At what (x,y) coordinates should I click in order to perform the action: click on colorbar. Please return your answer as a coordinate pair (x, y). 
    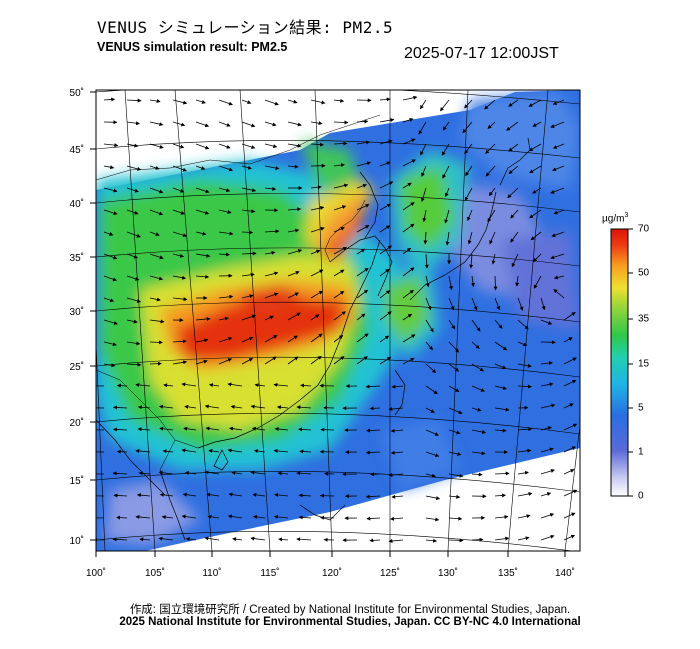
    Looking at the image, I should click on (621, 362).